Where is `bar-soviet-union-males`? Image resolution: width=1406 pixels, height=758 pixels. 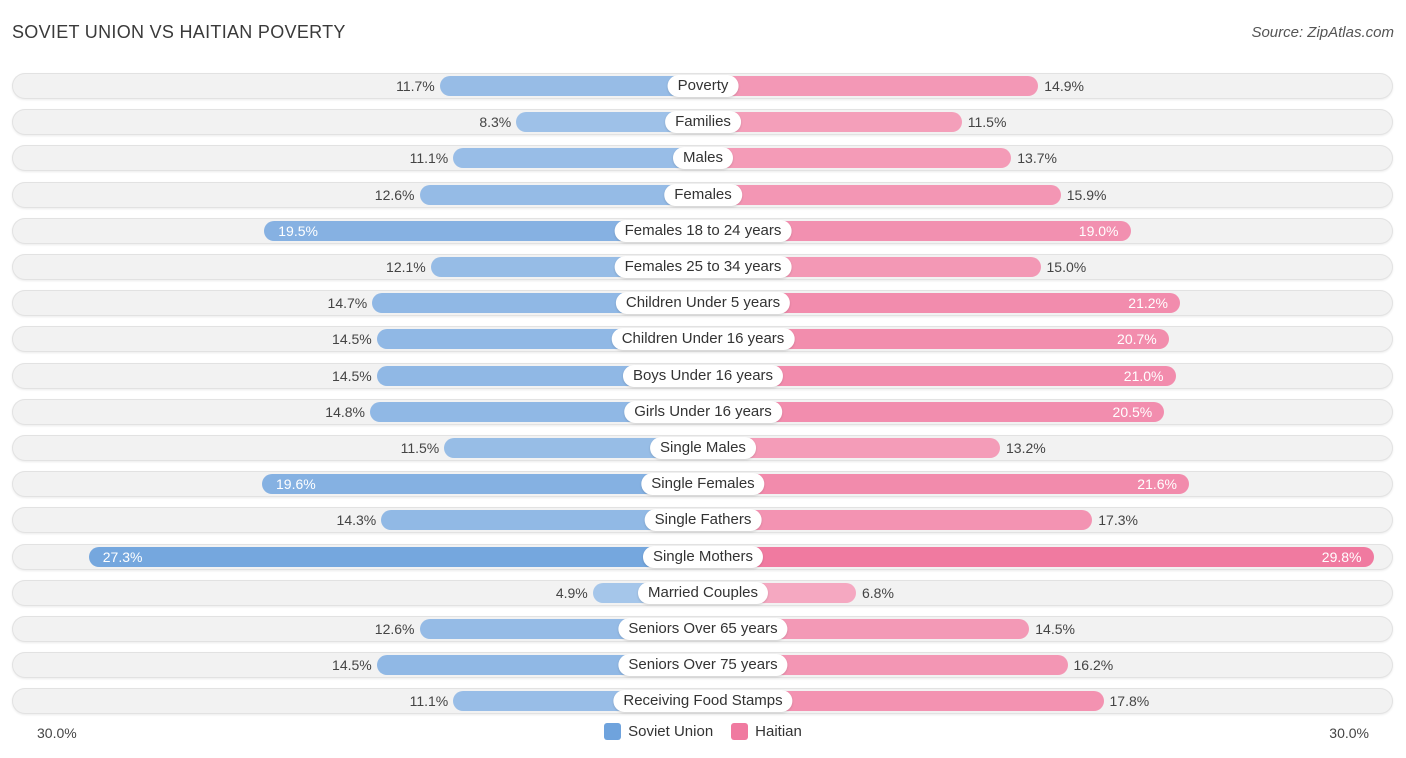
bar-soviet-union-males is located at coordinates (578, 158).